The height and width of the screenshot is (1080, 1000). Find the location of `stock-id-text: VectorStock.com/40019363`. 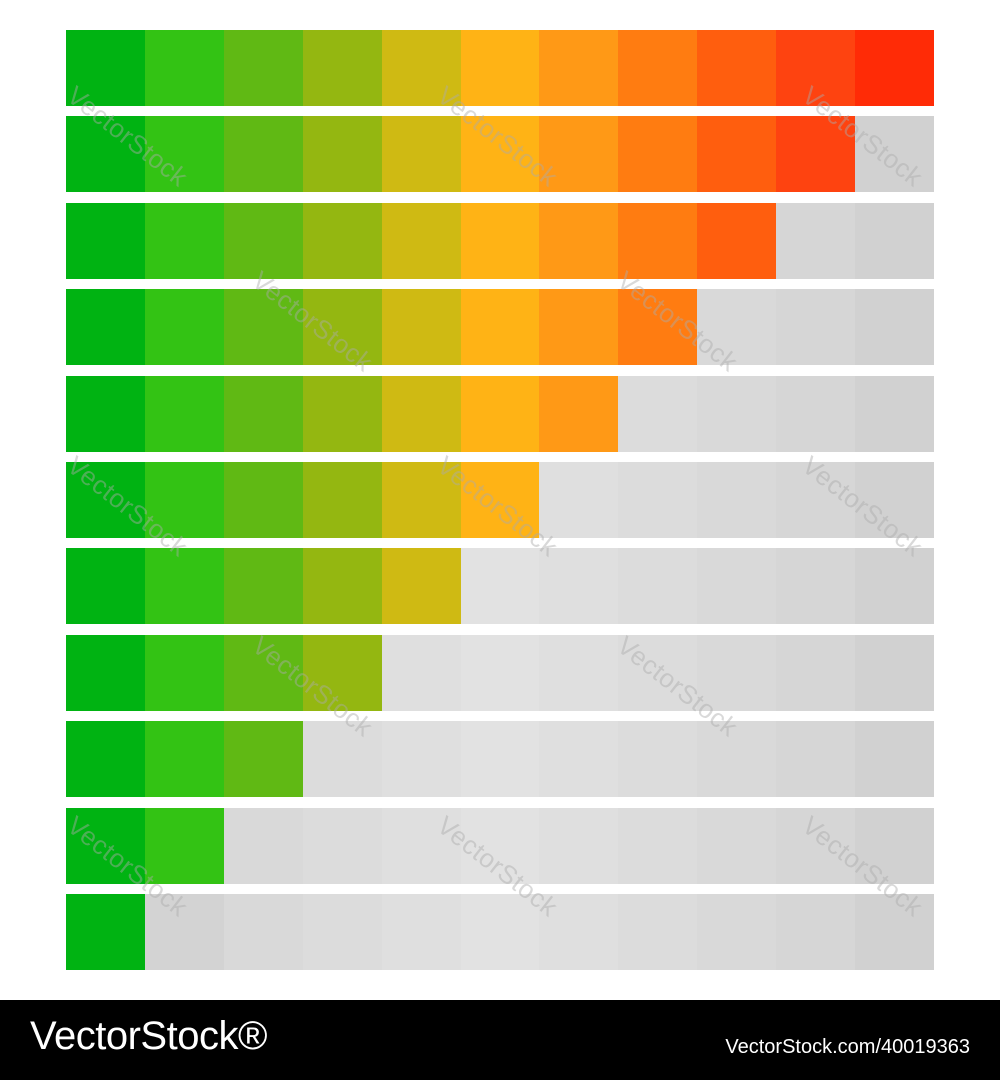

stock-id-text: VectorStock.com/40019363 is located at coordinates (847, 1047).